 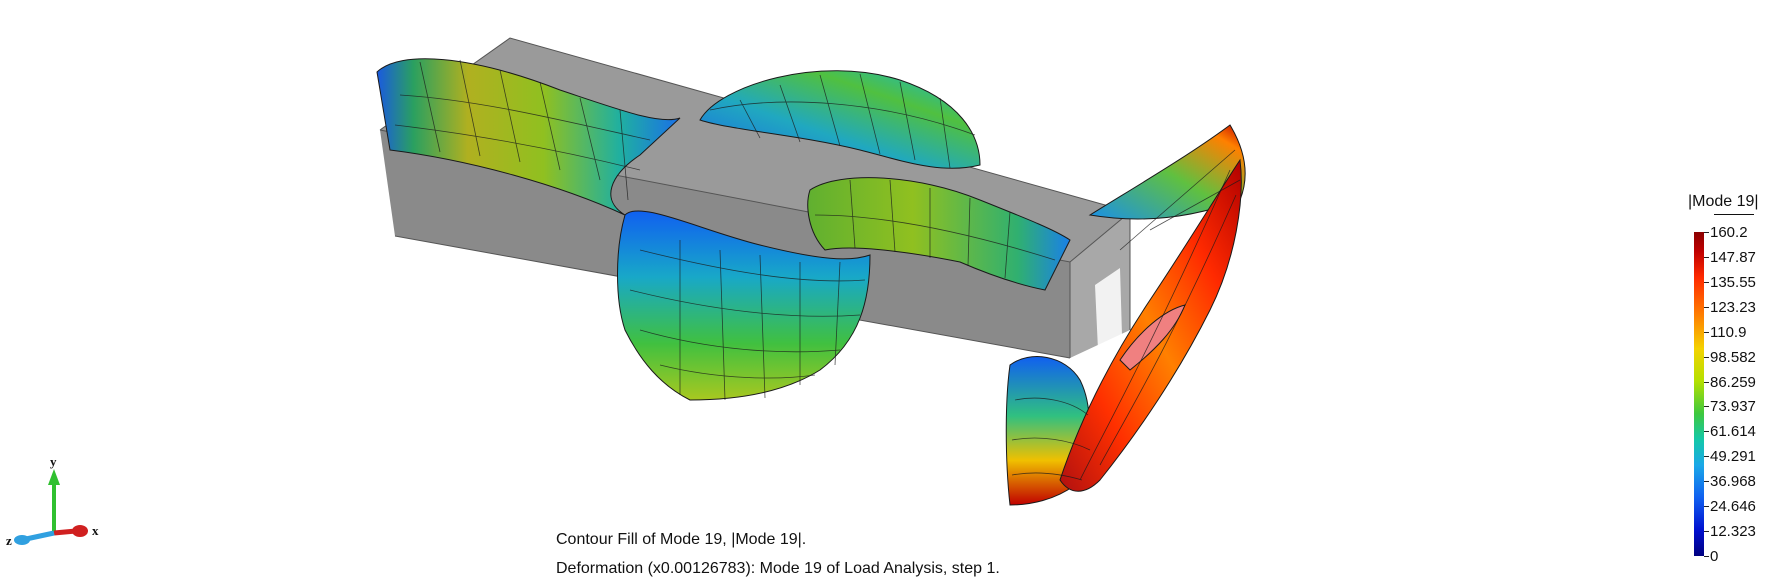 I want to click on legend-value: 135.55, so click(x=1733, y=282).